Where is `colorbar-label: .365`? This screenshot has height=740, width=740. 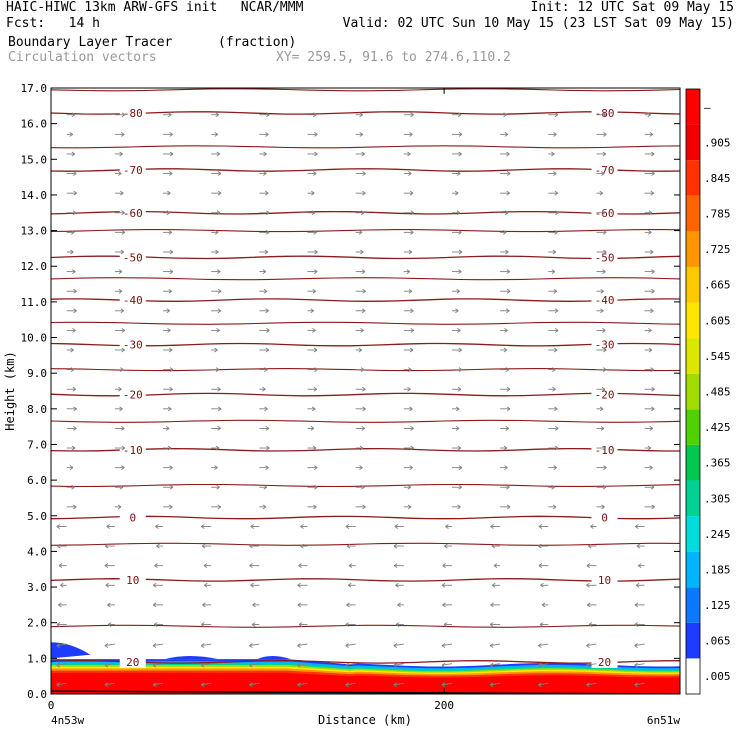 colorbar-label: .365 is located at coordinates (717, 463).